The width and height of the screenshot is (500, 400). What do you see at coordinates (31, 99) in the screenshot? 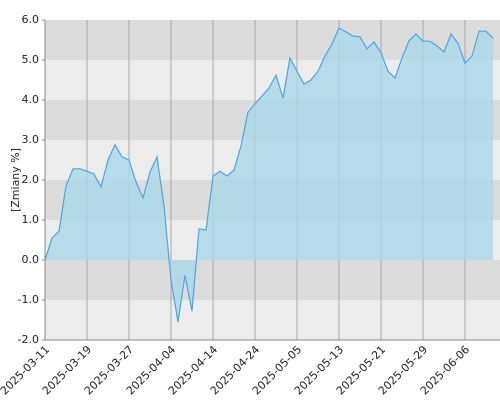
I see `y-tick-label: 4.0` at bounding box center [31, 99].